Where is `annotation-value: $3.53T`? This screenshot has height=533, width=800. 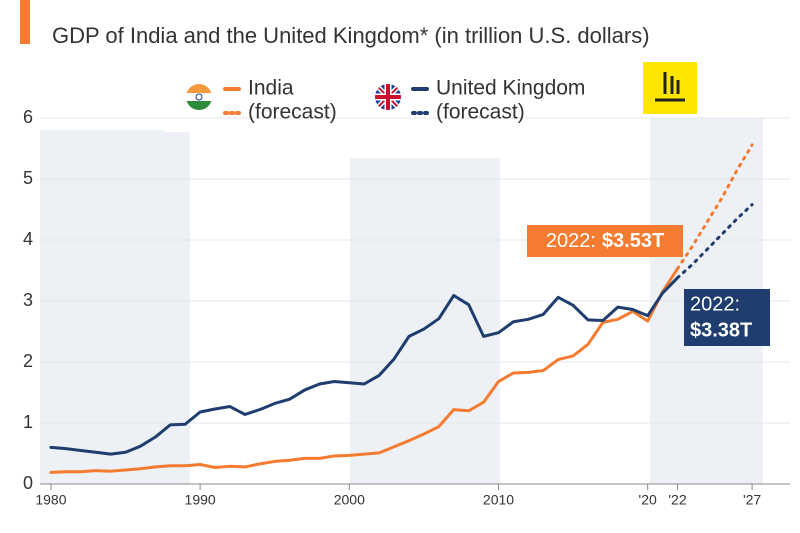 annotation-value: $3.53T is located at coordinates (633, 241).